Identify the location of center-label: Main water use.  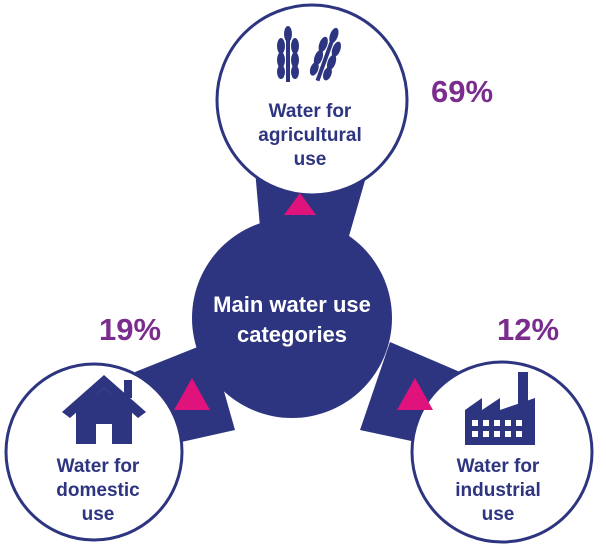
(292, 304).